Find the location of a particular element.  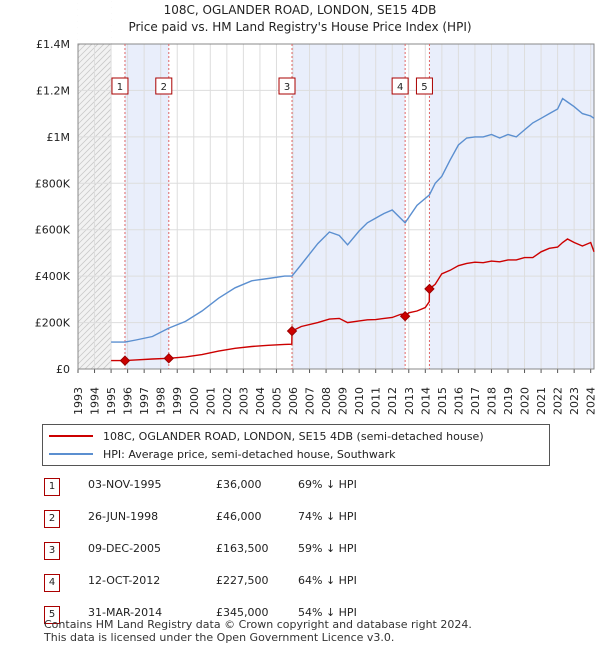

sale-hpi-diff: 69% ↓ HPI is located at coordinates (327, 484).